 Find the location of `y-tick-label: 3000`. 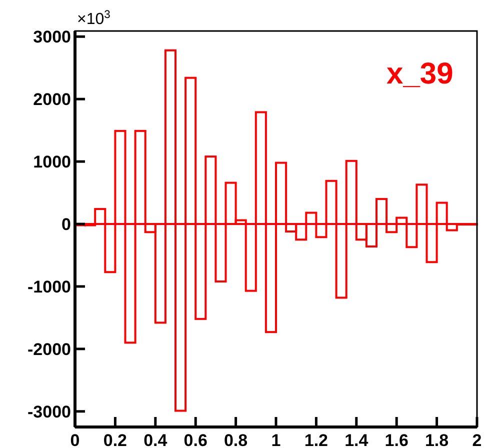

y-tick-label: 3000 is located at coordinates (52, 37).